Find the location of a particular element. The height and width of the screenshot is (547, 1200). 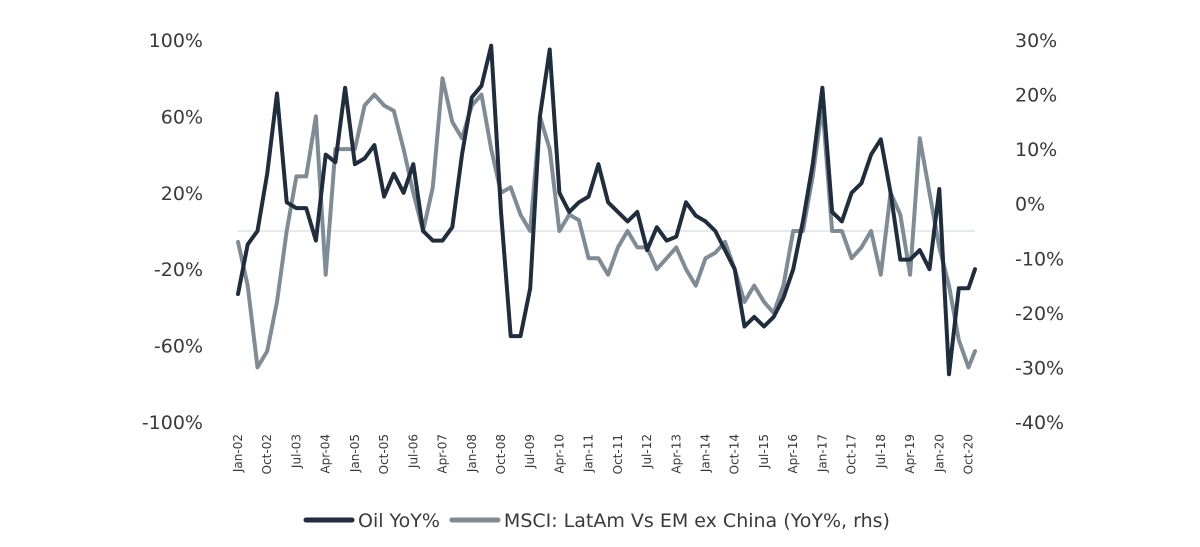

x-tick-label: Jul-12 is located at coordinates (647, 451).